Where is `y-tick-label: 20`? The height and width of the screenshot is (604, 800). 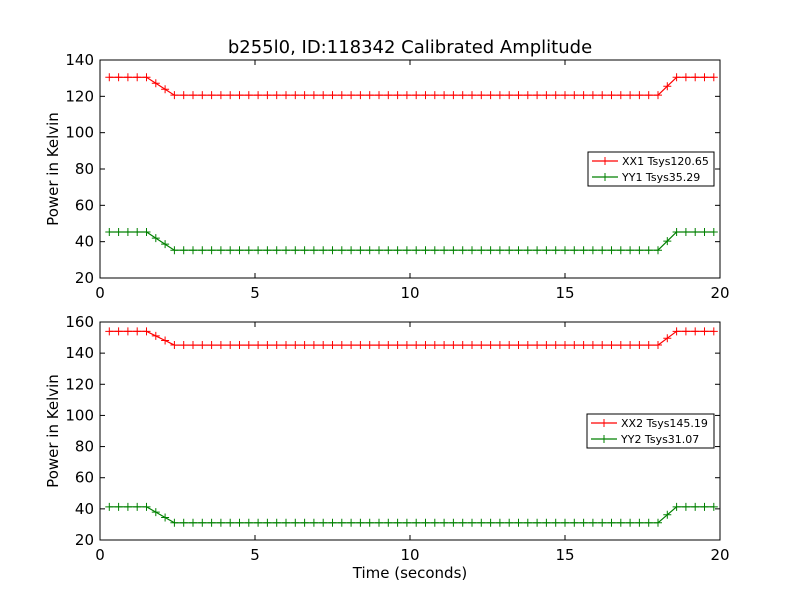
y-tick-label: 20 is located at coordinates (84, 540).